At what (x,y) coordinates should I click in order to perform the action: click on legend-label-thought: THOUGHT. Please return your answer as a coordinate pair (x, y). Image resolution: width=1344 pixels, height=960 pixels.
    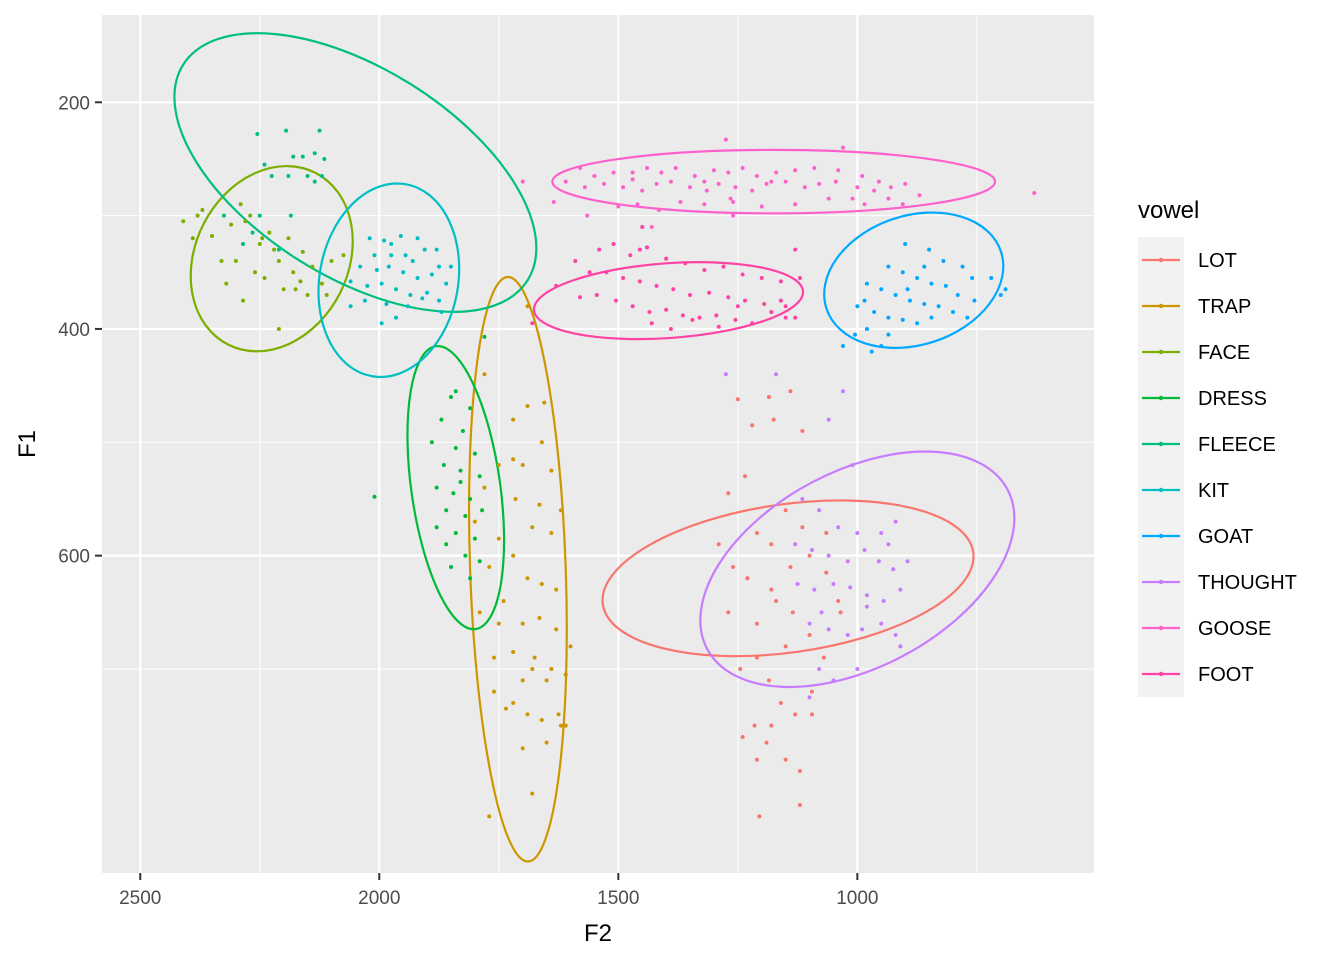
    Looking at the image, I should click on (1247, 583).